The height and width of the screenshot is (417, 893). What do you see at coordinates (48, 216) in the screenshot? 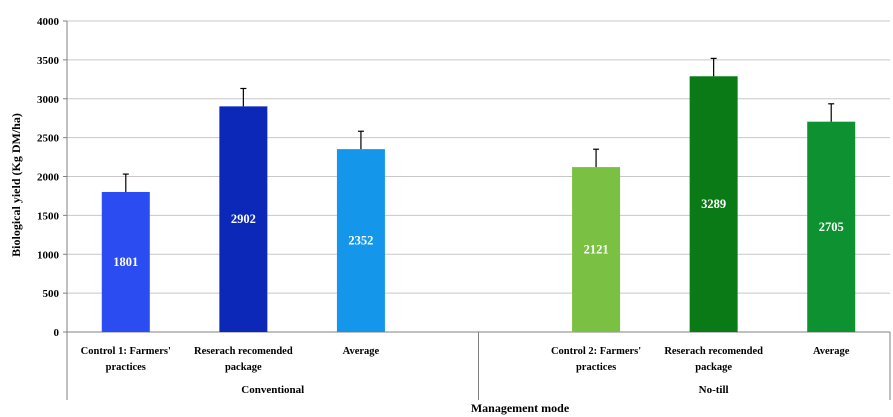
I see `y-tick-label: 1500` at bounding box center [48, 216].